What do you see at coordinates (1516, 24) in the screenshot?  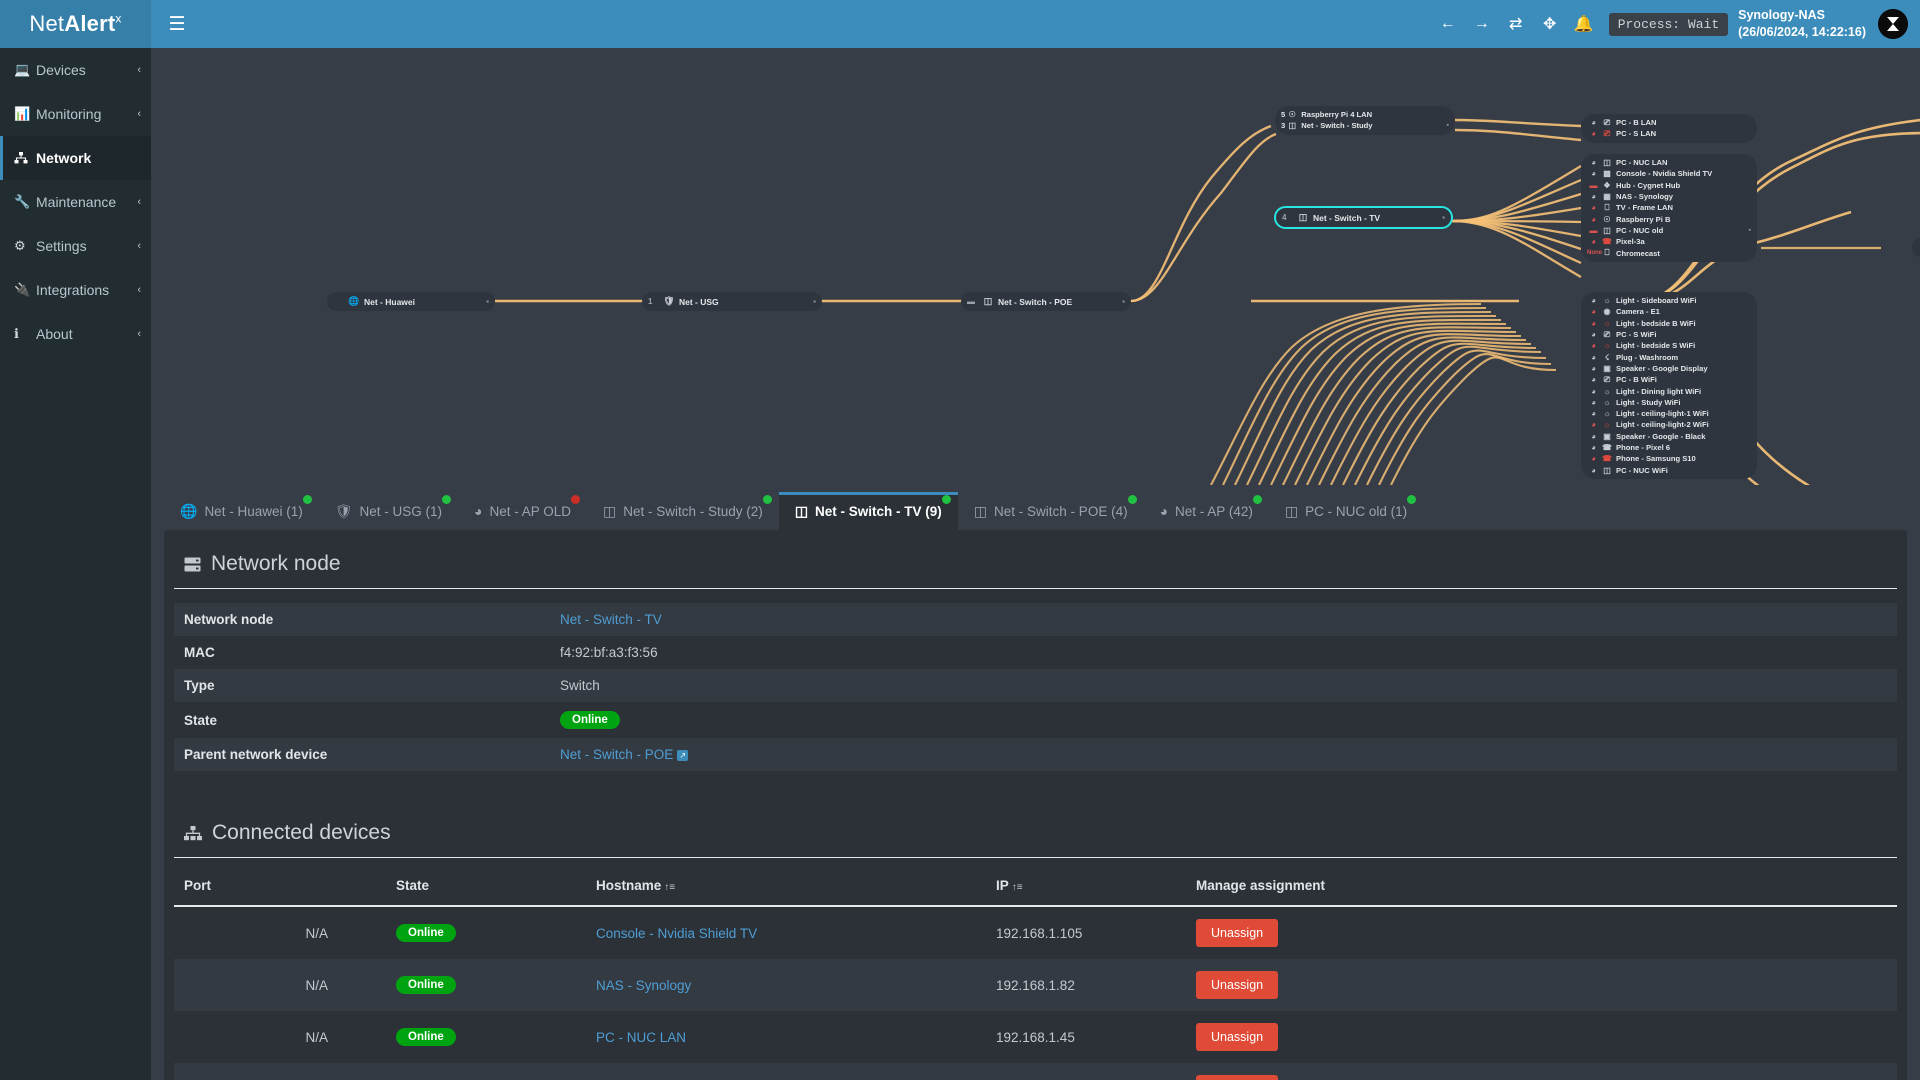 I see `refresh-icon: ⇄` at bounding box center [1516, 24].